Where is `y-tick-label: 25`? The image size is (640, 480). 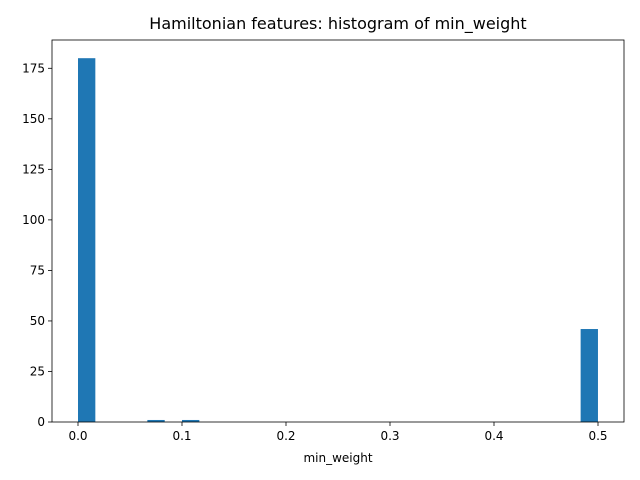 y-tick-label: 25 is located at coordinates (37, 371).